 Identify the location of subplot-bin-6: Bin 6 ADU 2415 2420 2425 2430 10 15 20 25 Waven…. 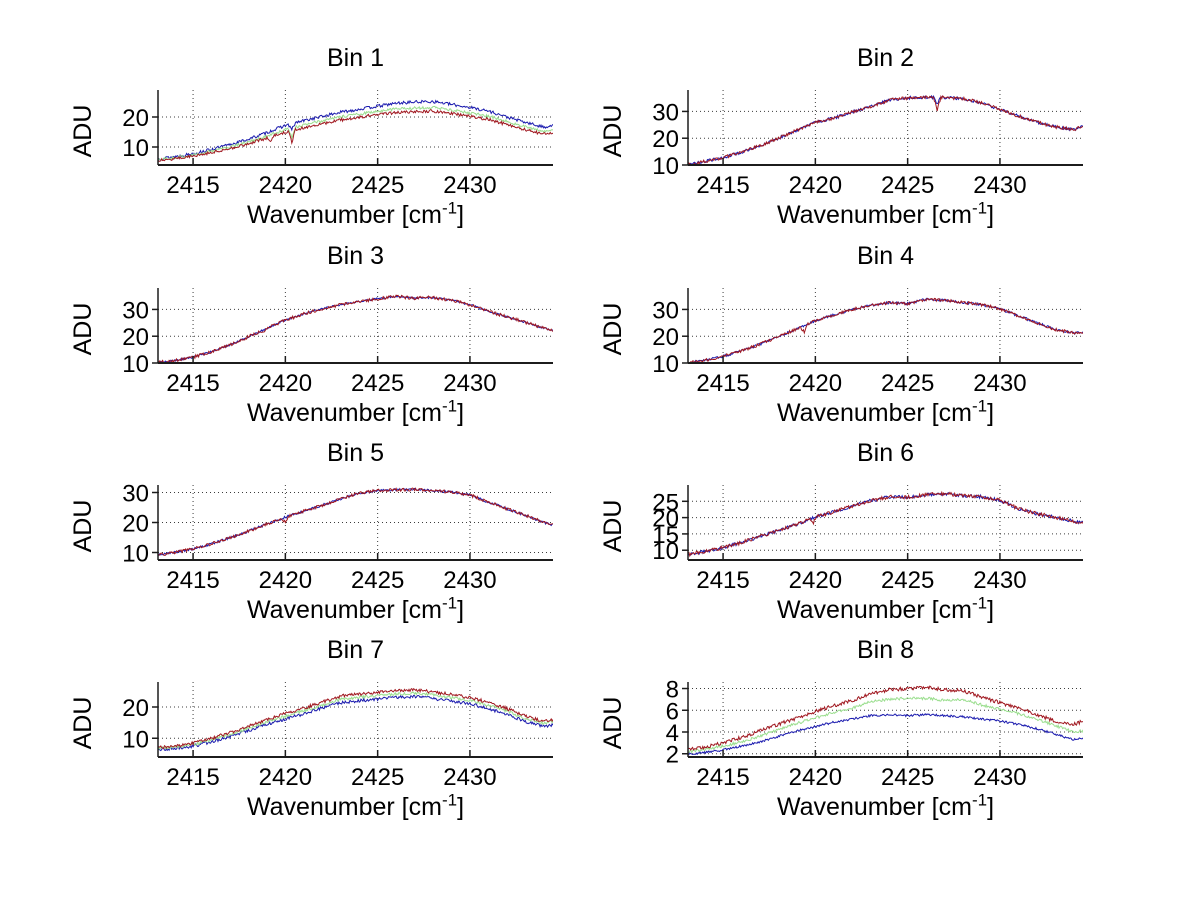
(859, 533).